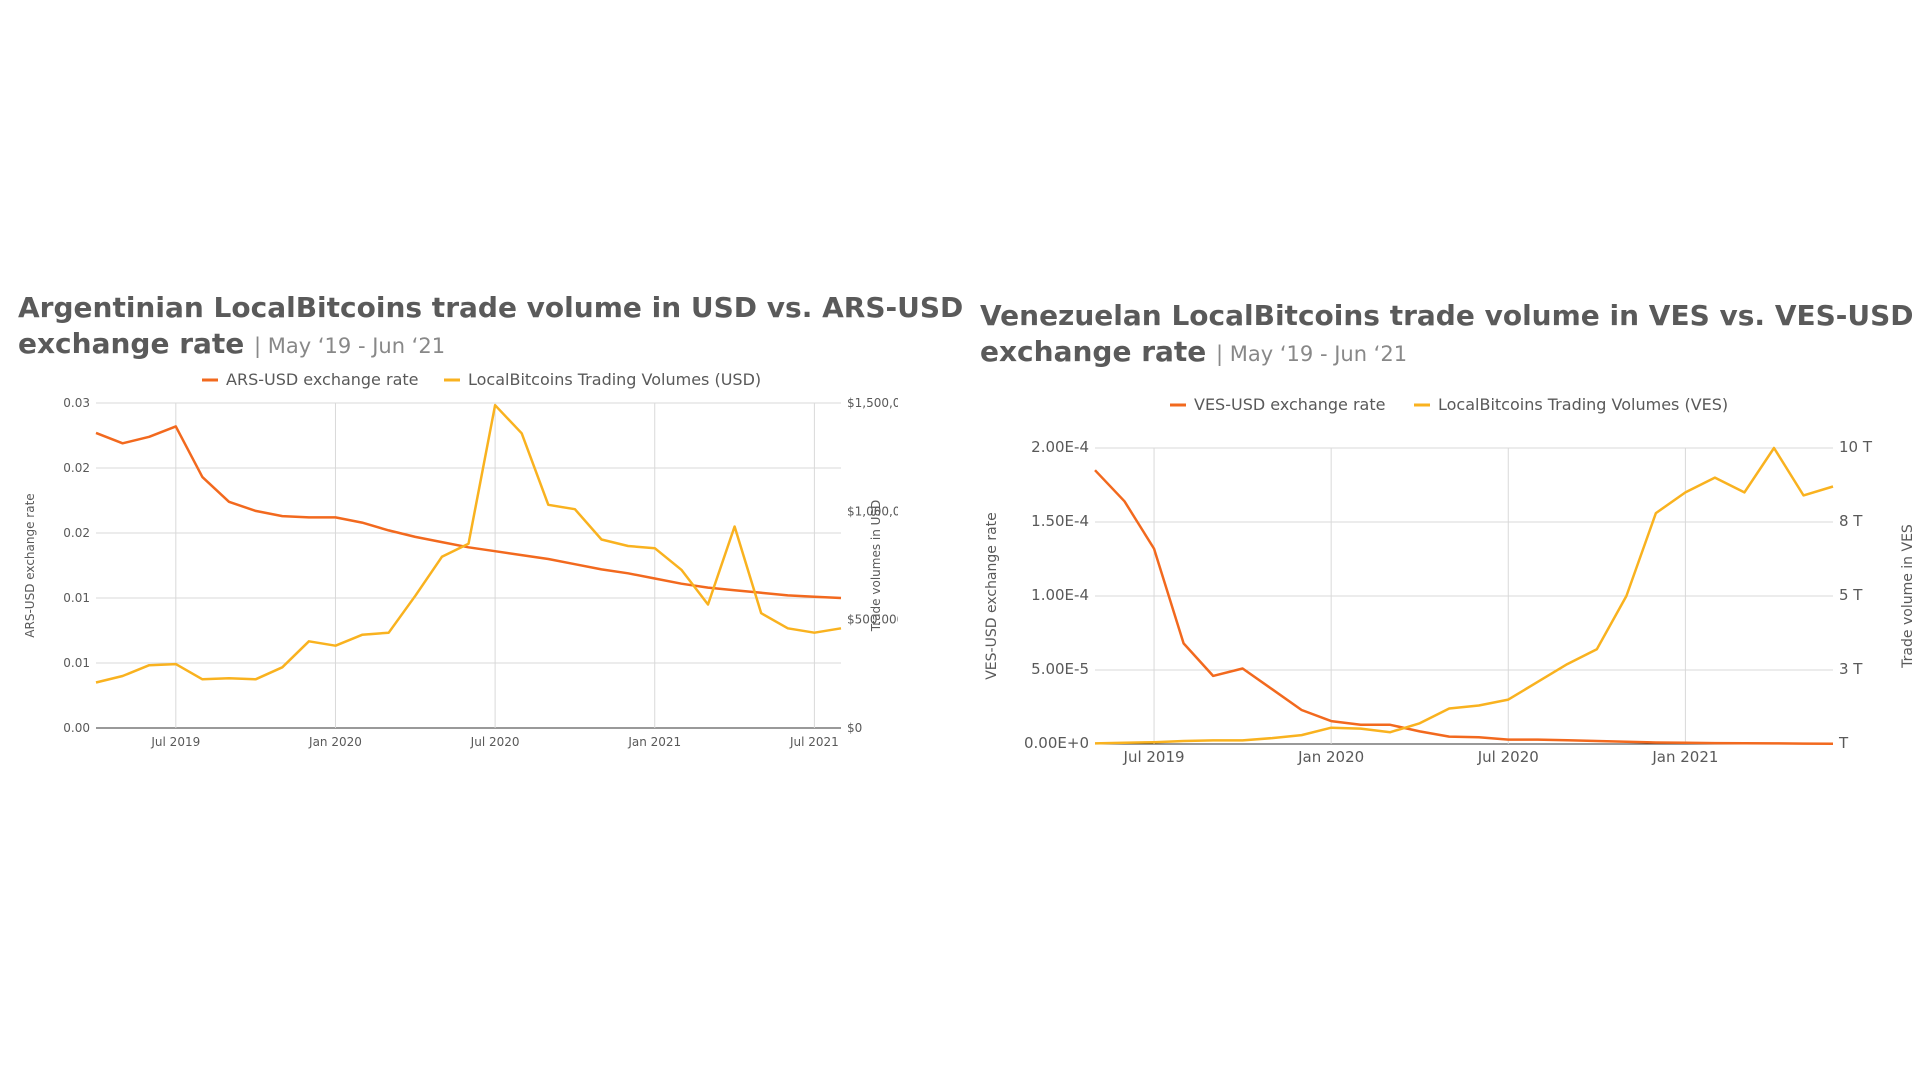 This screenshot has width=1920, height=1080. What do you see at coordinates (1060, 669) in the screenshot?
I see `ves-left-tick-label: 5.00E-5` at bounding box center [1060, 669].